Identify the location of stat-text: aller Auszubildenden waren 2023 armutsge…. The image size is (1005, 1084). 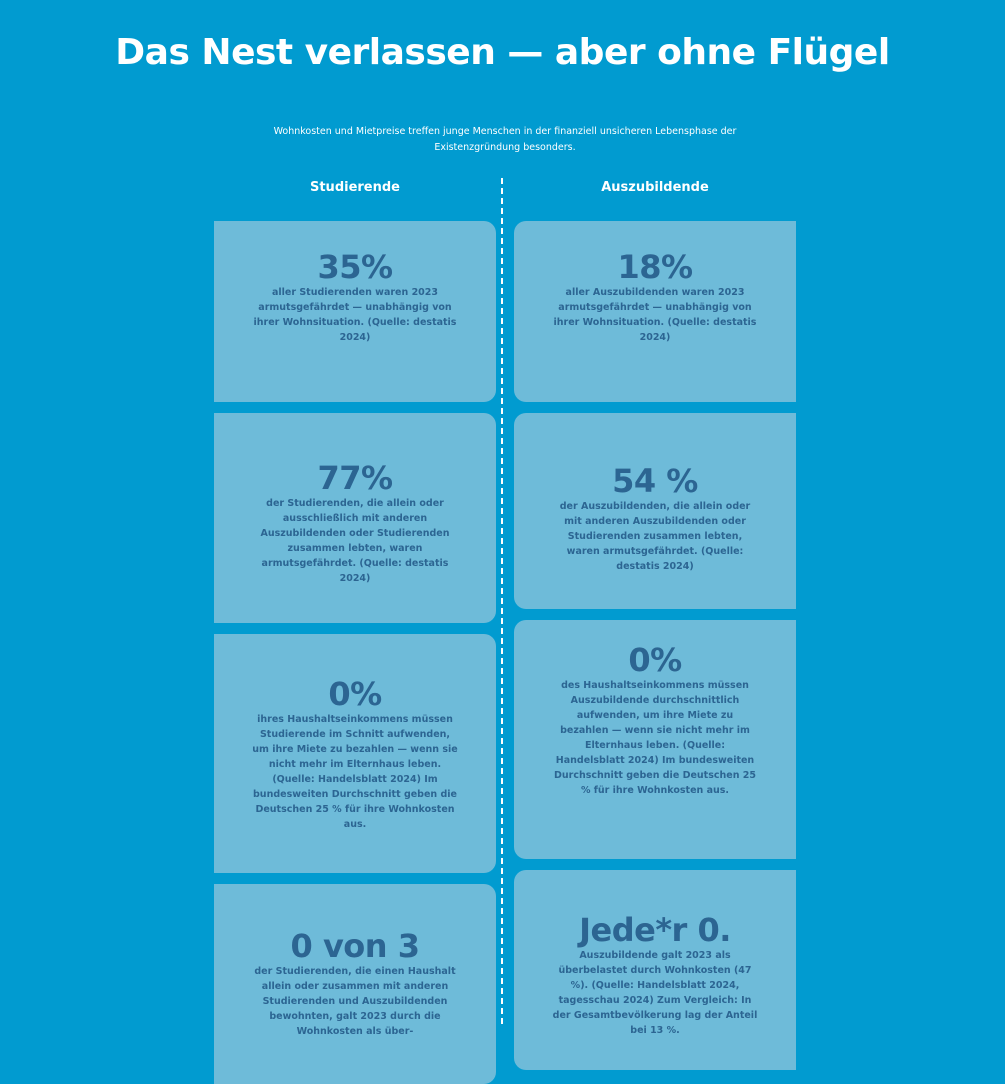
(655, 314).